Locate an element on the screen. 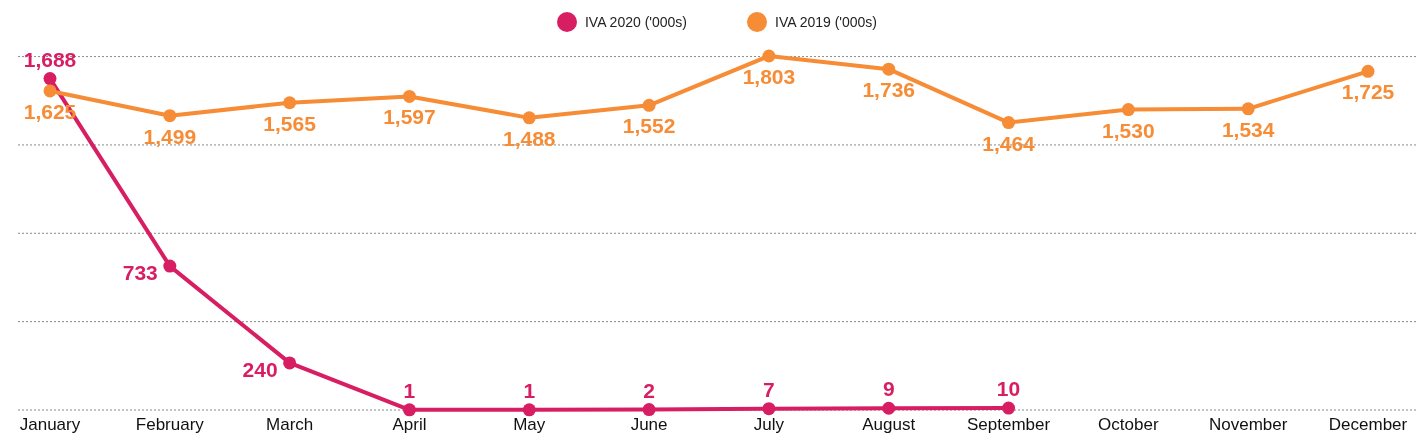 This screenshot has height=448, width=1426. data-label: 1,534 is located at coordinates (1248, 129).